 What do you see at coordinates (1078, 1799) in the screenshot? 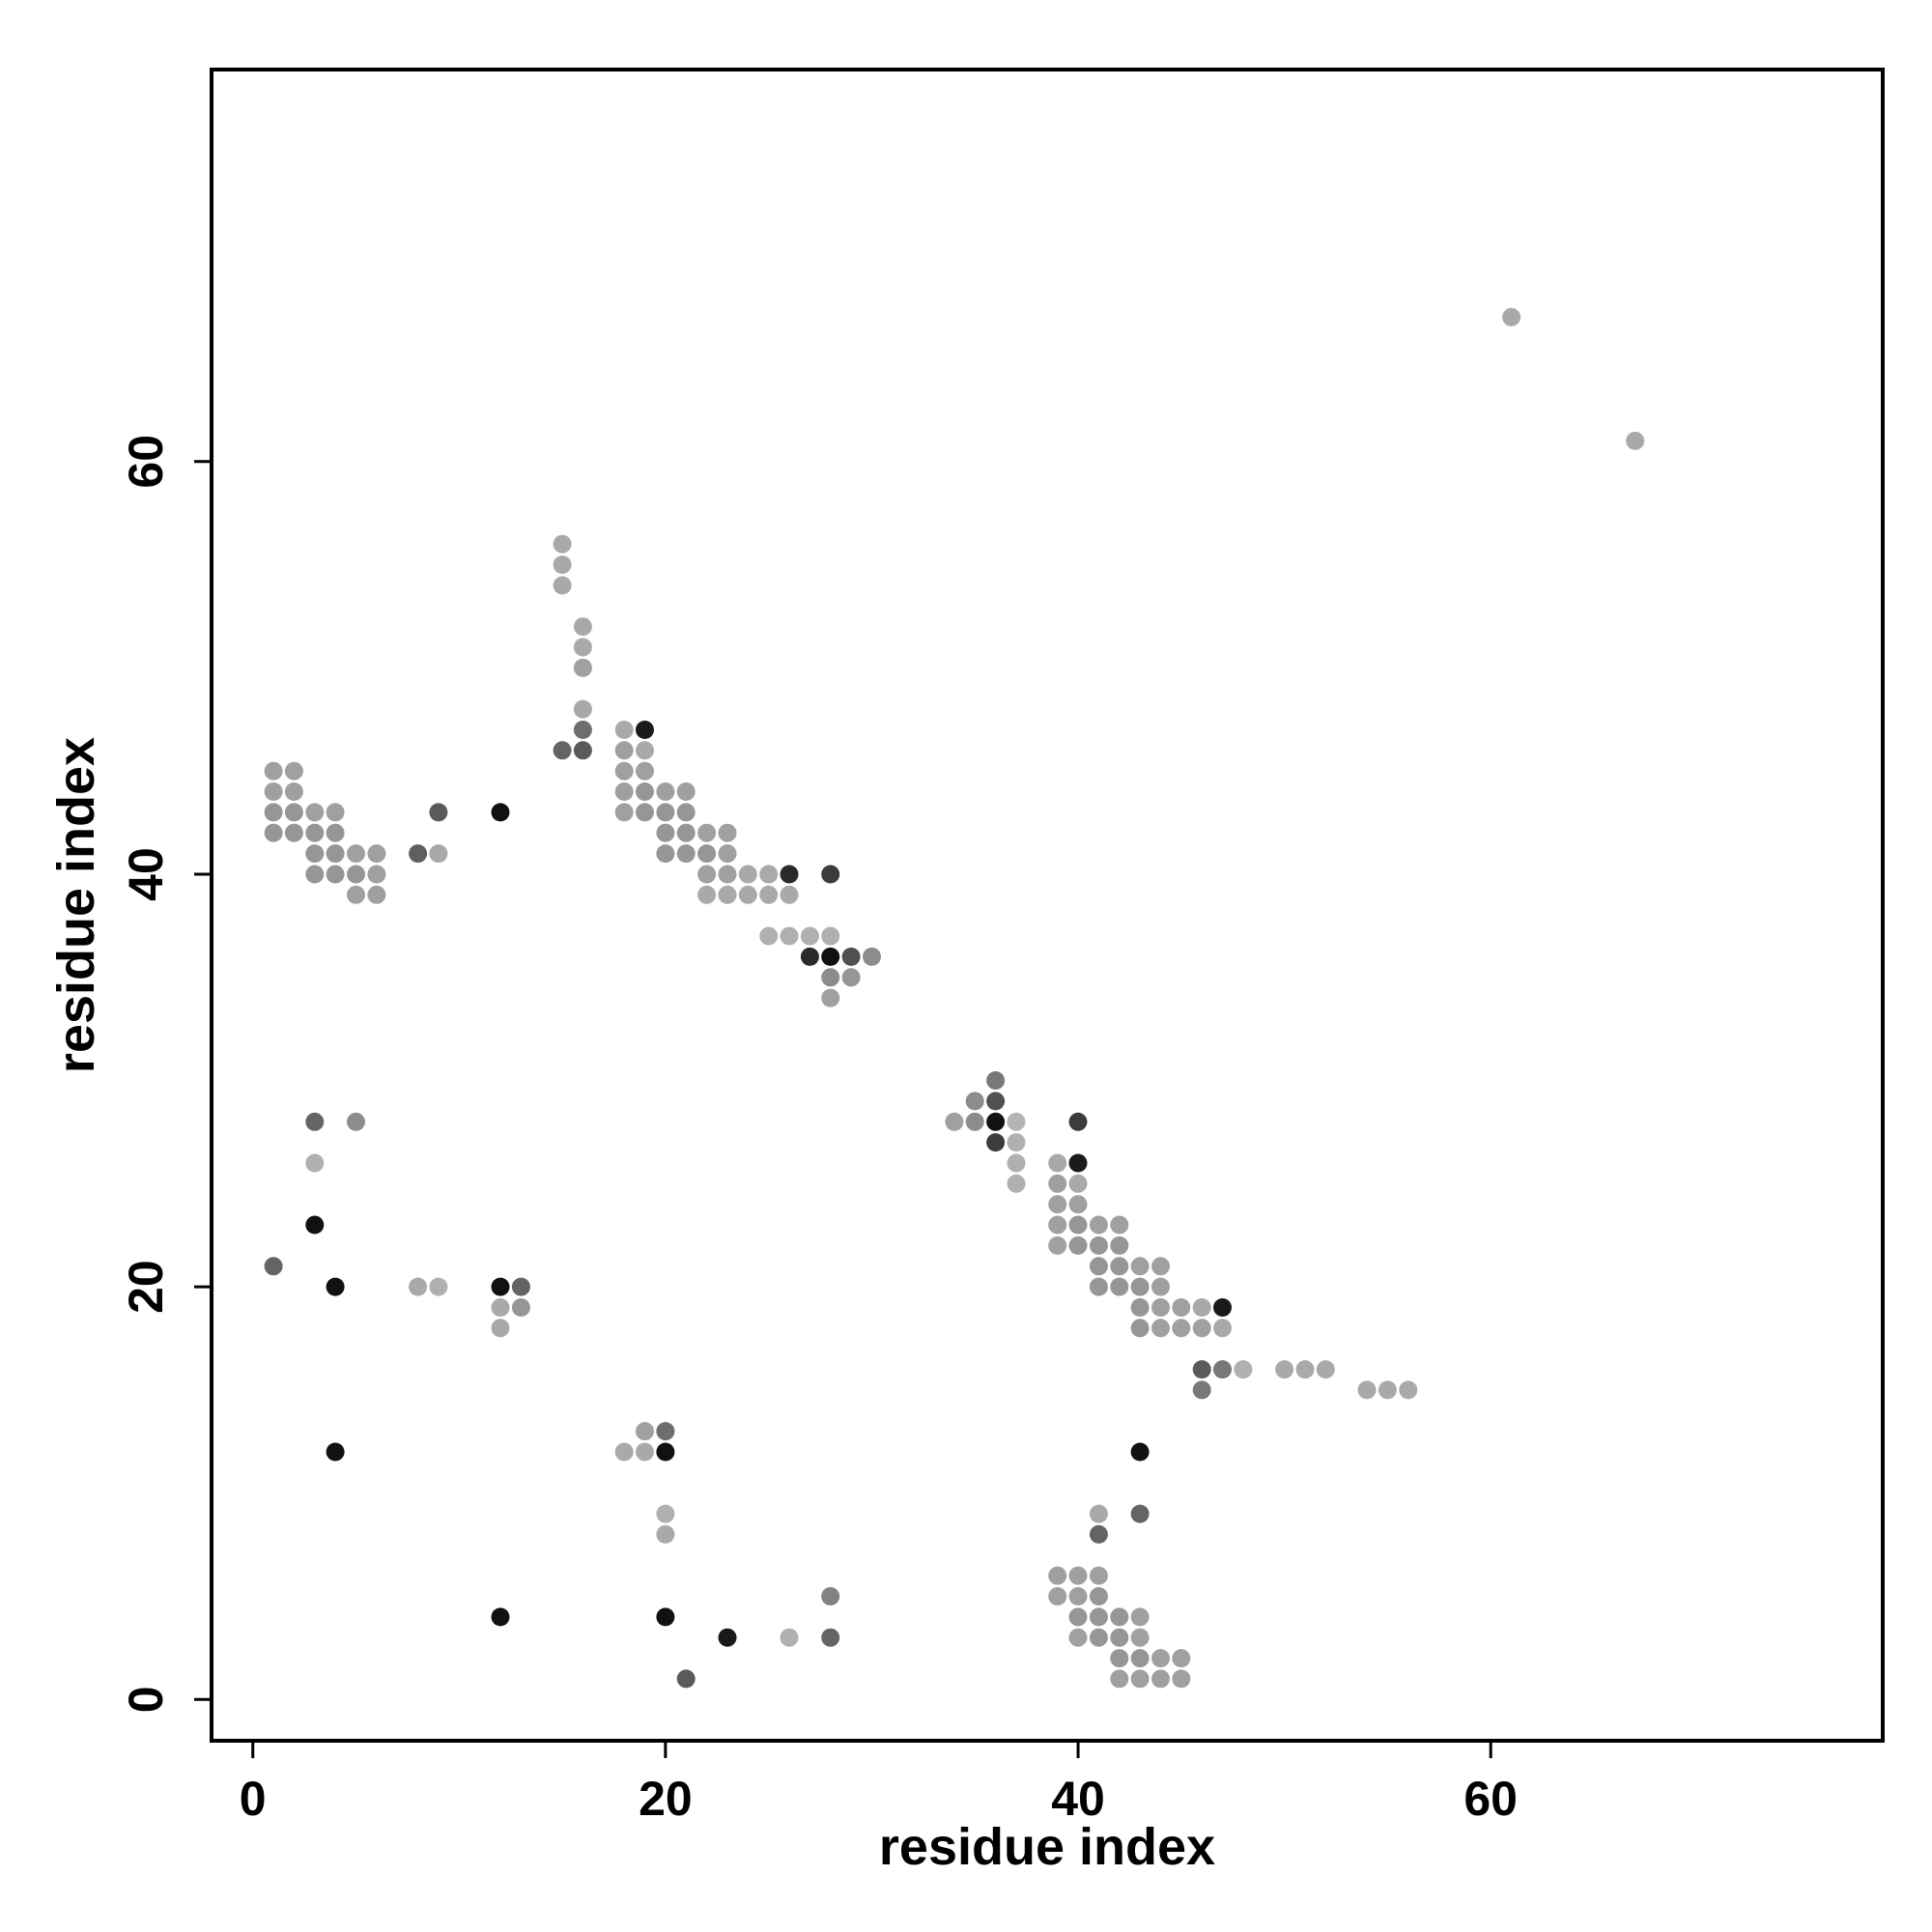
I see `x-tick-label: 40` at bounding box center [1078, 1799].